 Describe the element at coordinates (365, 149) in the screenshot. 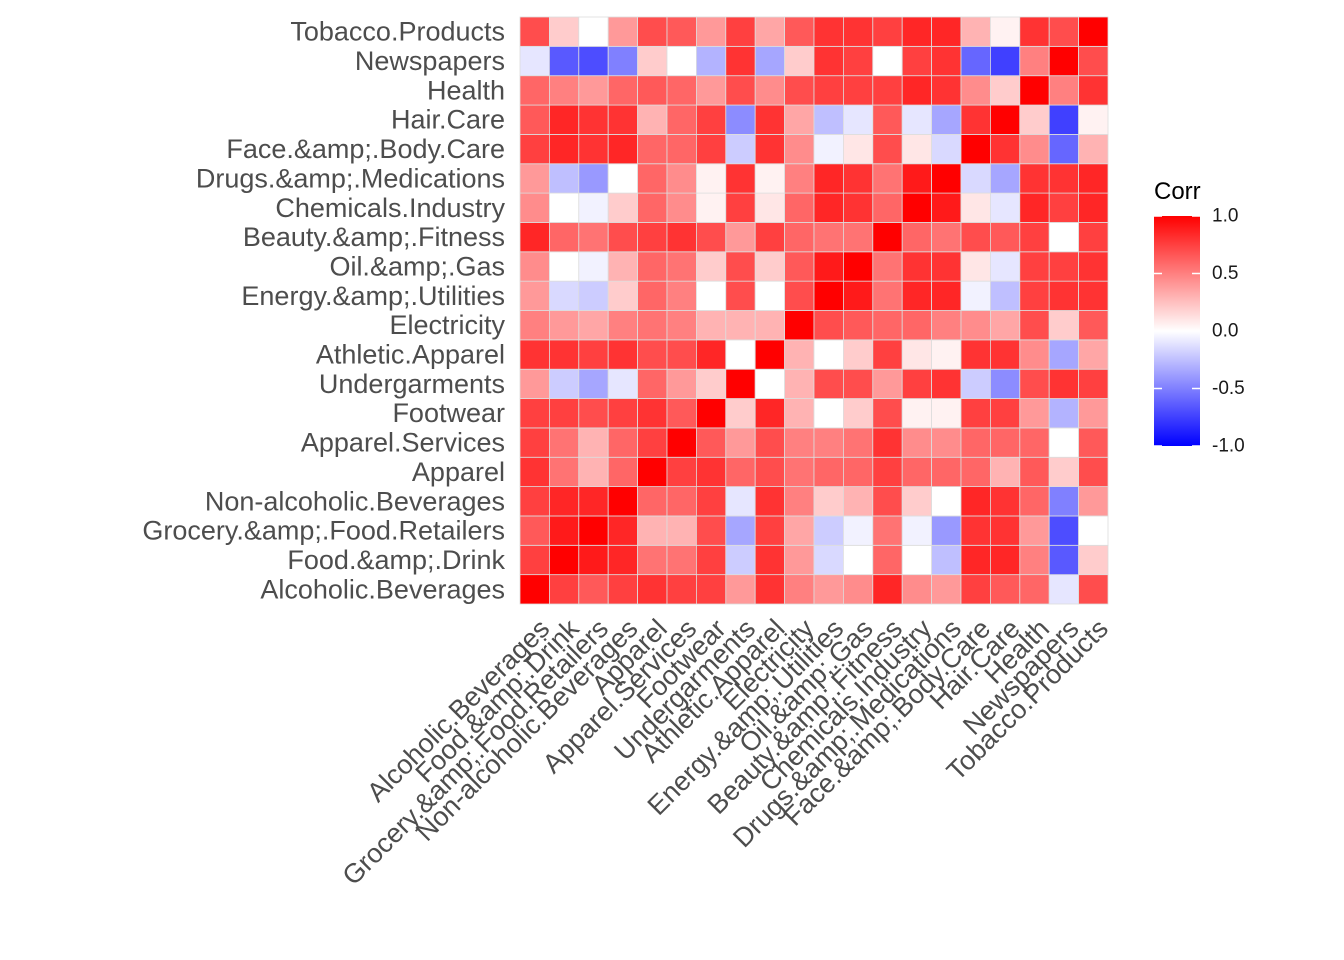

I see `y-tick-label: Face.&amp;.Body.Care` at that location.